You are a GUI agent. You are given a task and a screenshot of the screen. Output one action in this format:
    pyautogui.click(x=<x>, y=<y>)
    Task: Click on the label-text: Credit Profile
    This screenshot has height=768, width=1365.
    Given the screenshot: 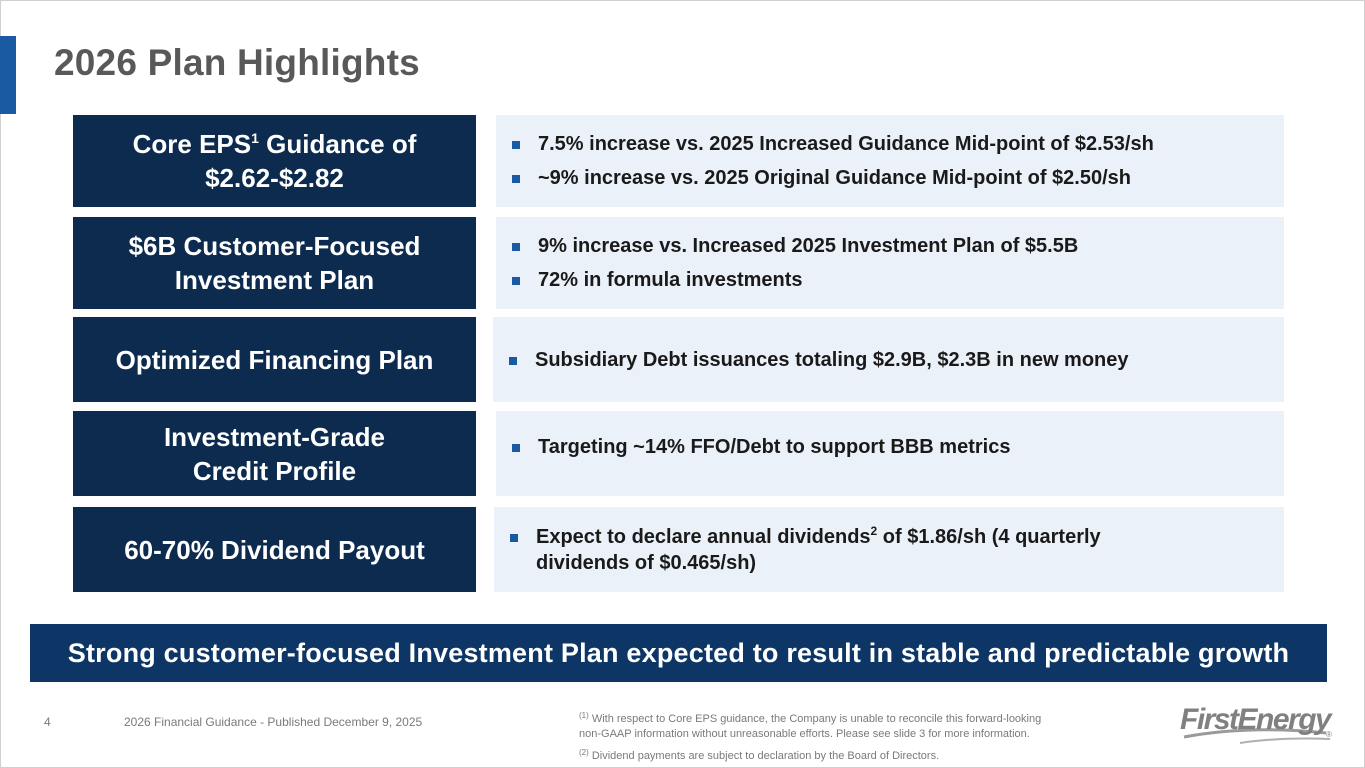 What is the action you would take?
    pyautogui.click(x=274, y=470)
    